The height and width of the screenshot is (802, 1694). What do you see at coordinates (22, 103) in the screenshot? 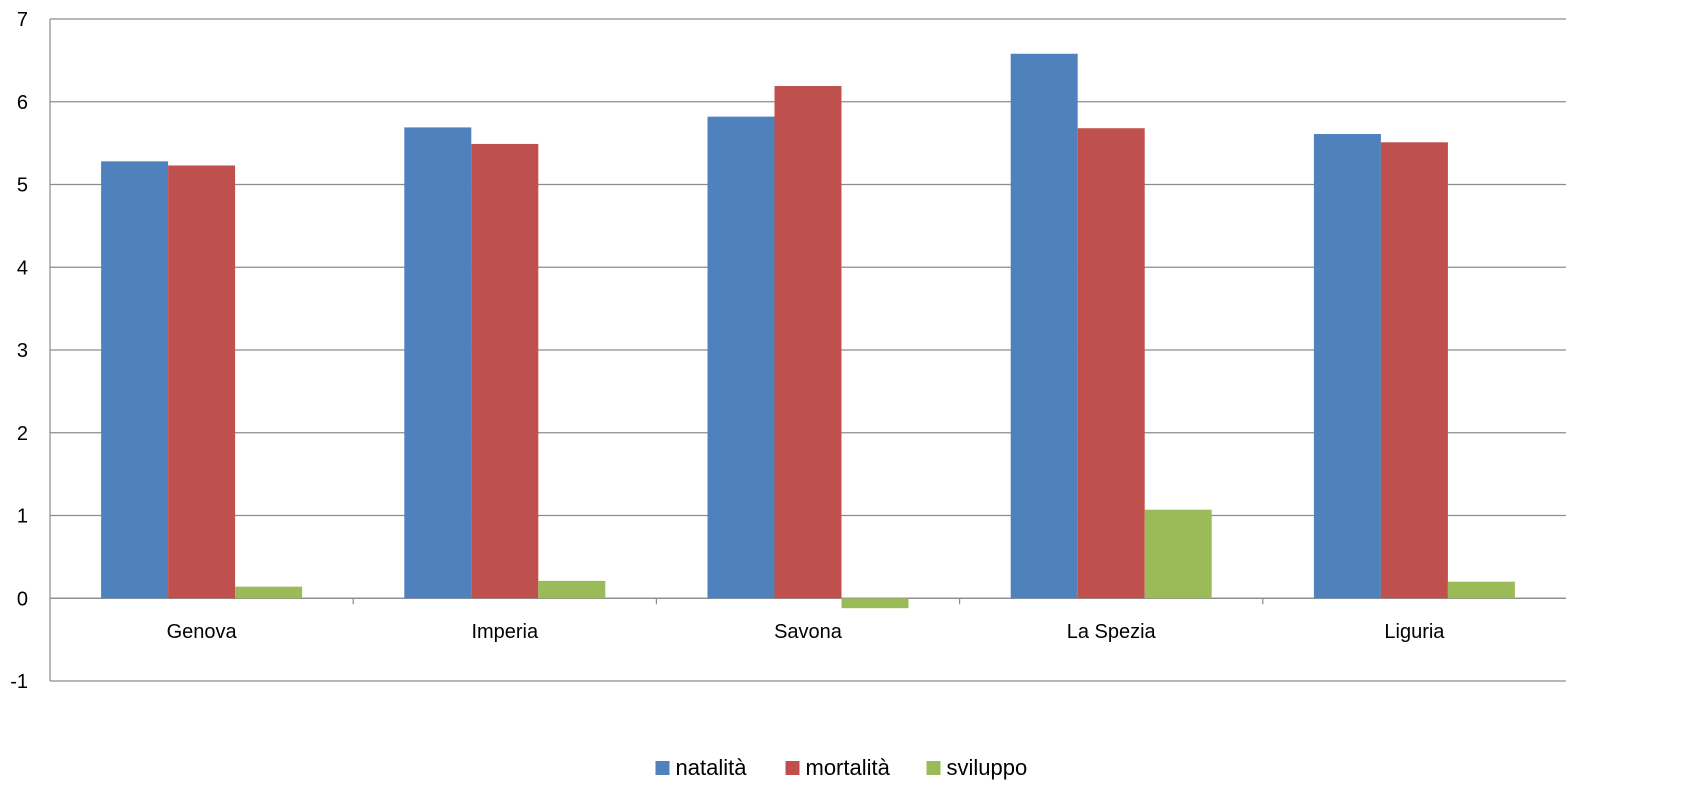
I see `y-tick-label: 6` at bounding box center [22, 103].